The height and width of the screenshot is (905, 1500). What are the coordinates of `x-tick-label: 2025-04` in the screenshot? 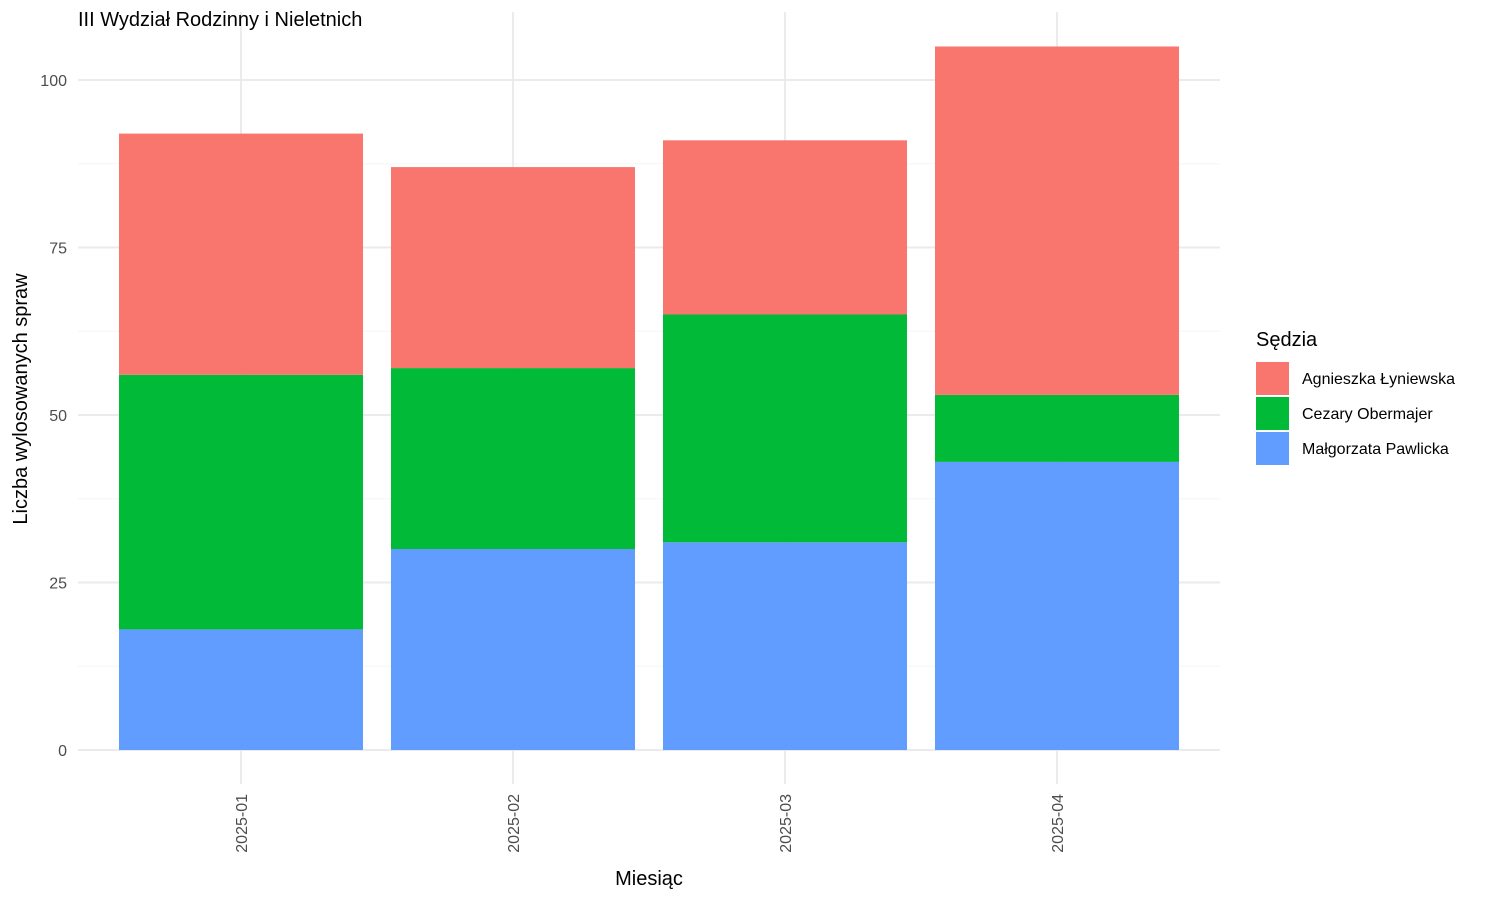 It's located at (1058, 823).